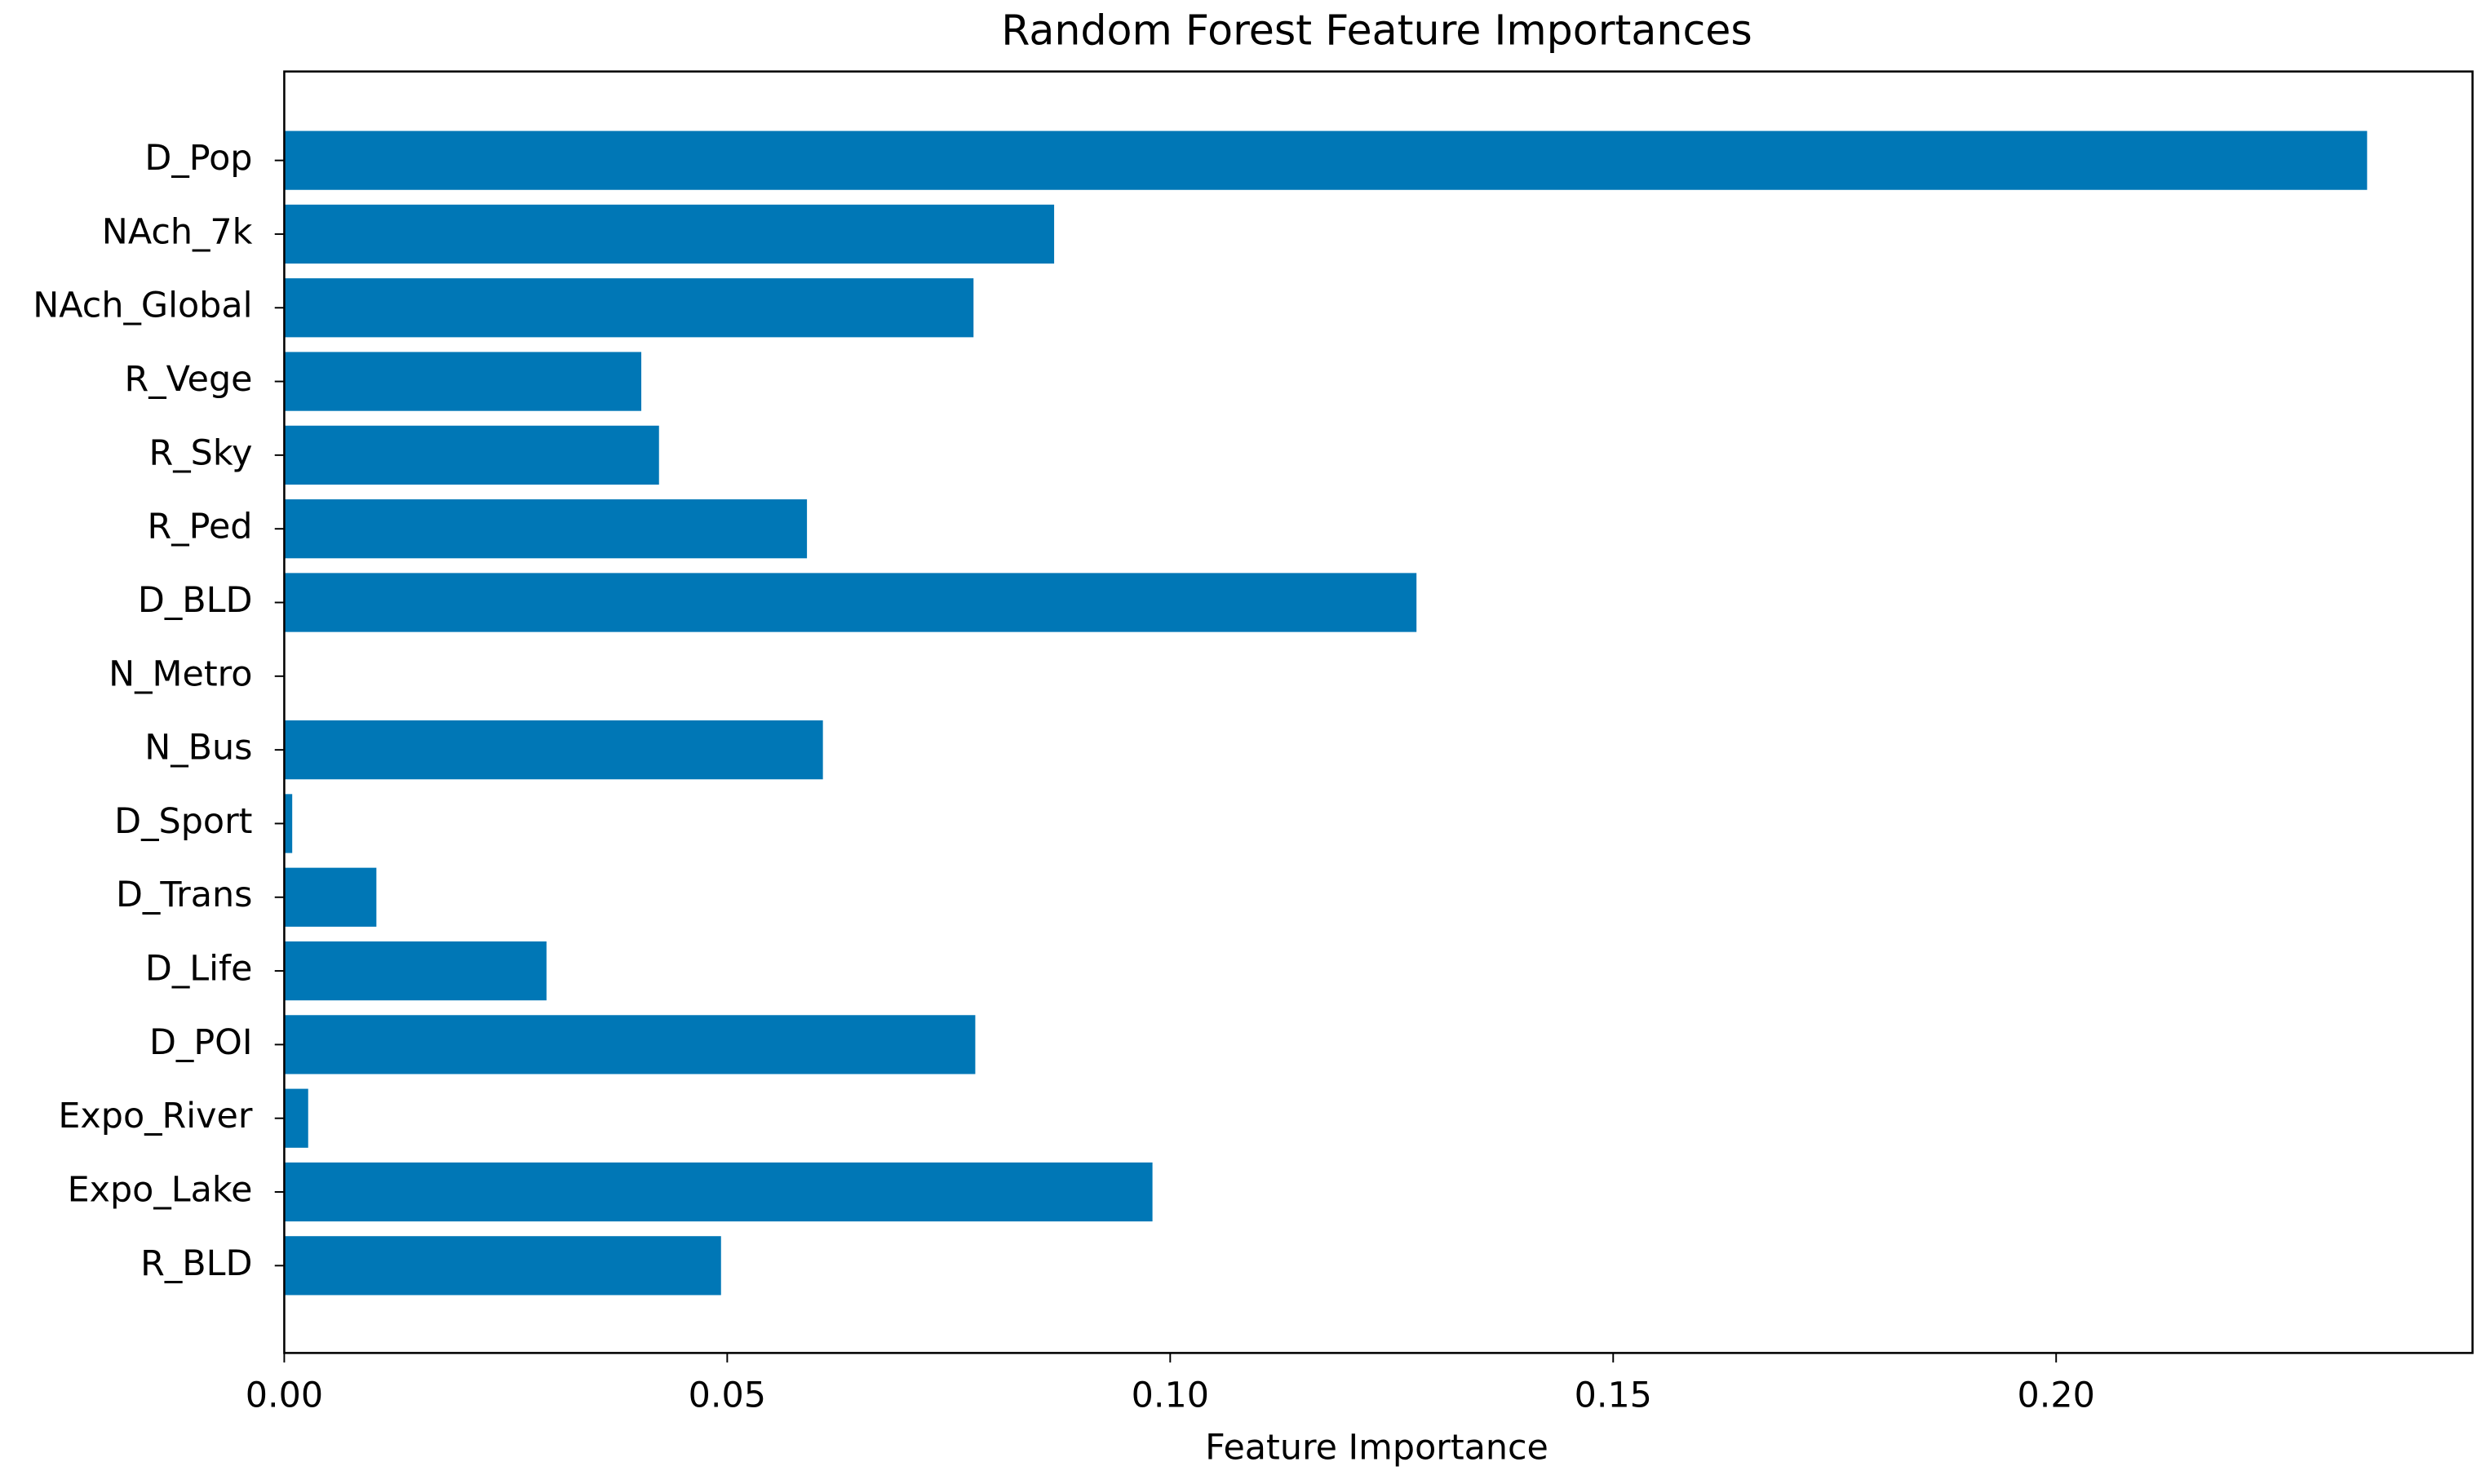 The width and height of the screenshot is (2490, 1484). What do you see at coordinates (183, 821) in the screenshot?
I see `y-tick-label: D_Sport` at bounding box center [183, 821].